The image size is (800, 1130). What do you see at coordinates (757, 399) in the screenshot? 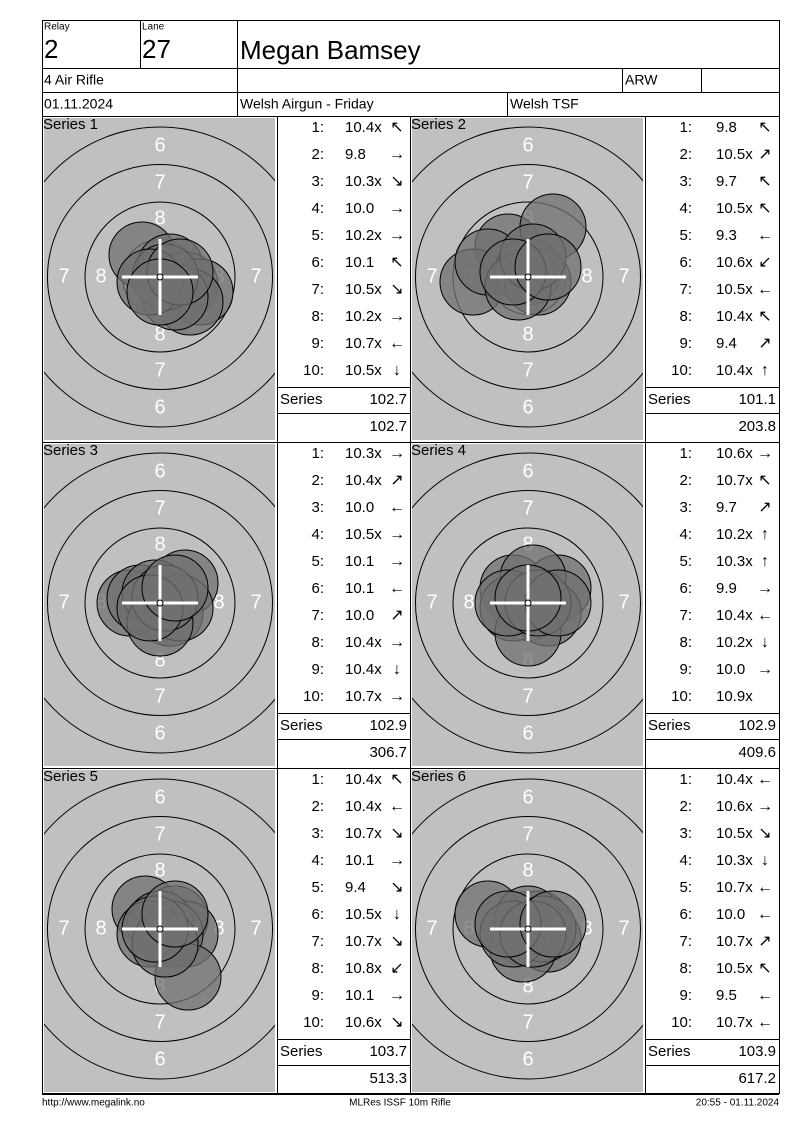
I see `series-total: 101.1` at bounding box center [757, 399].